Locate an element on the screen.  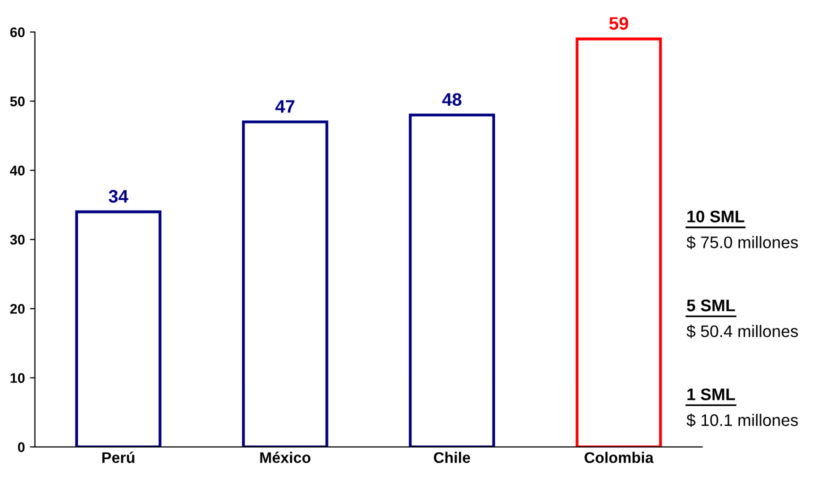
annotation: 5 SML is located at coordinates (710, 306).